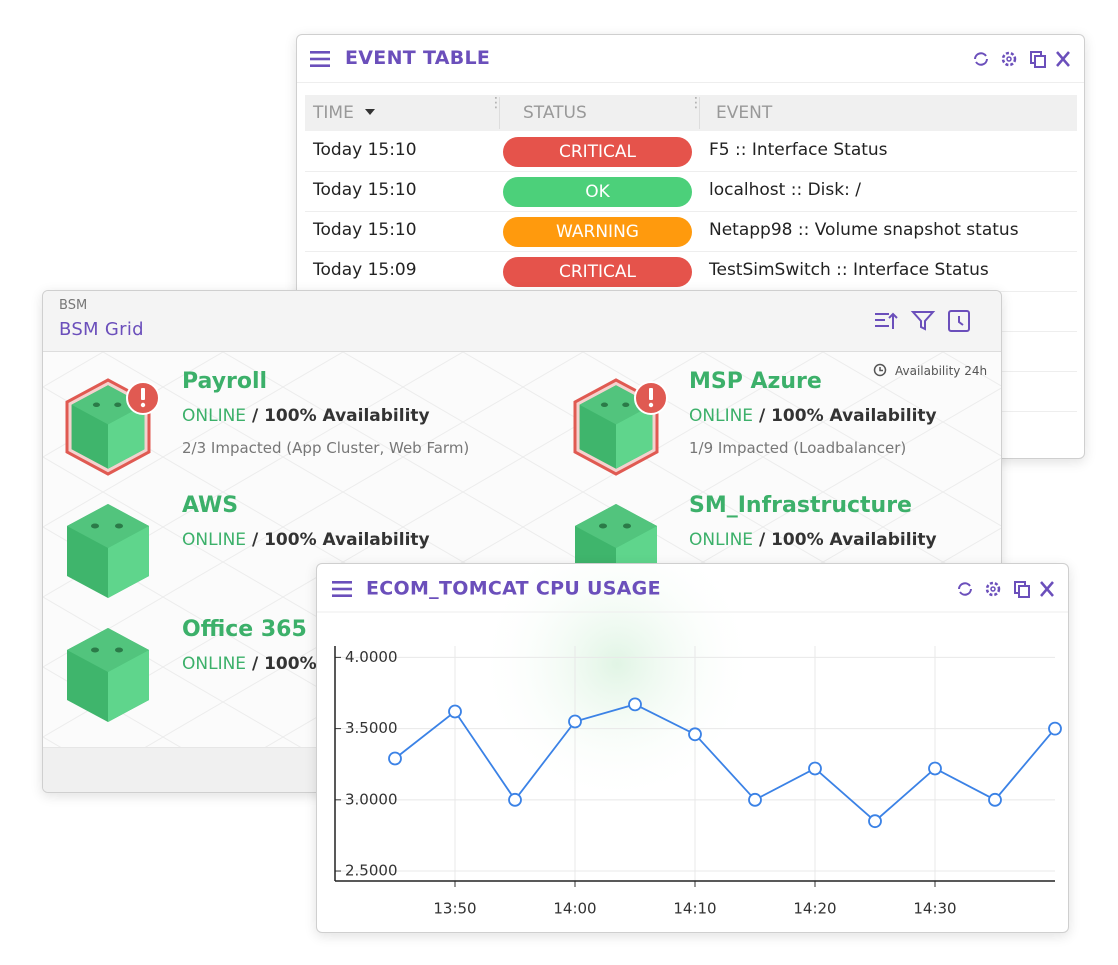  Describe the element at coordinates (371, 871) in the screenshot. I see `y-tick-label: 2.5000` at that location.